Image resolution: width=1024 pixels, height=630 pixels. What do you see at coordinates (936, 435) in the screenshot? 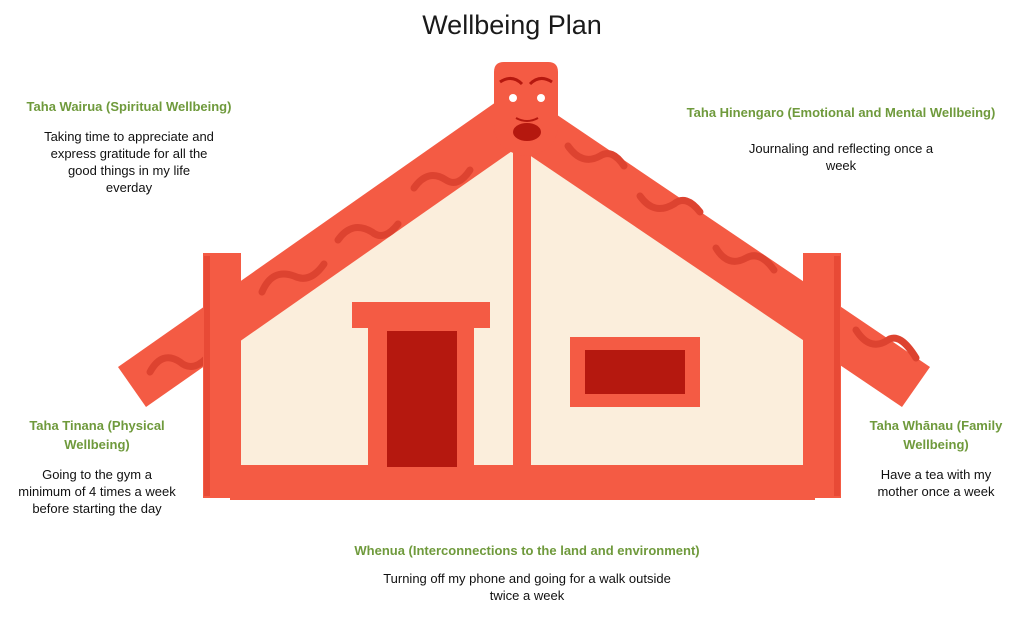
I see `section-heading: Taha Whānau (Family Wellbeing)` at bounding box center [936, 435].